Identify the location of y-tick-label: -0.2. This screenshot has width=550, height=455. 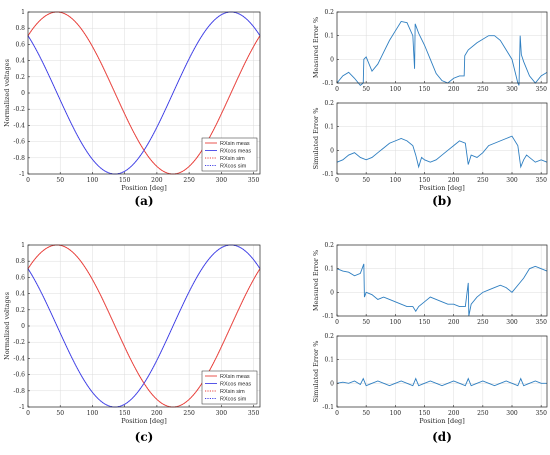
(19, 109).